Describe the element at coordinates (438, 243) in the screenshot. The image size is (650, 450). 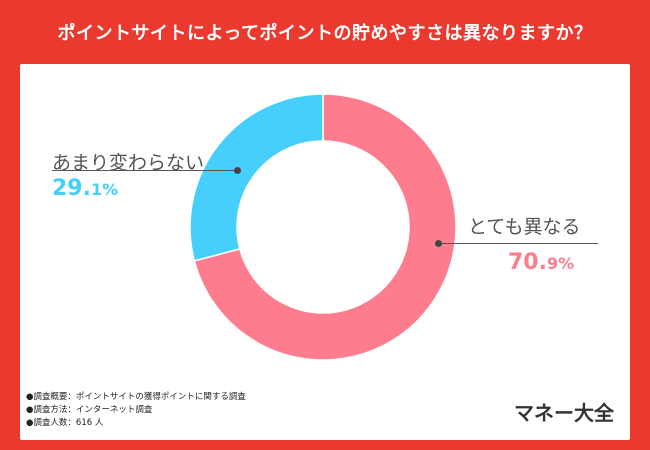
I see `leader-dot-right` at that location.